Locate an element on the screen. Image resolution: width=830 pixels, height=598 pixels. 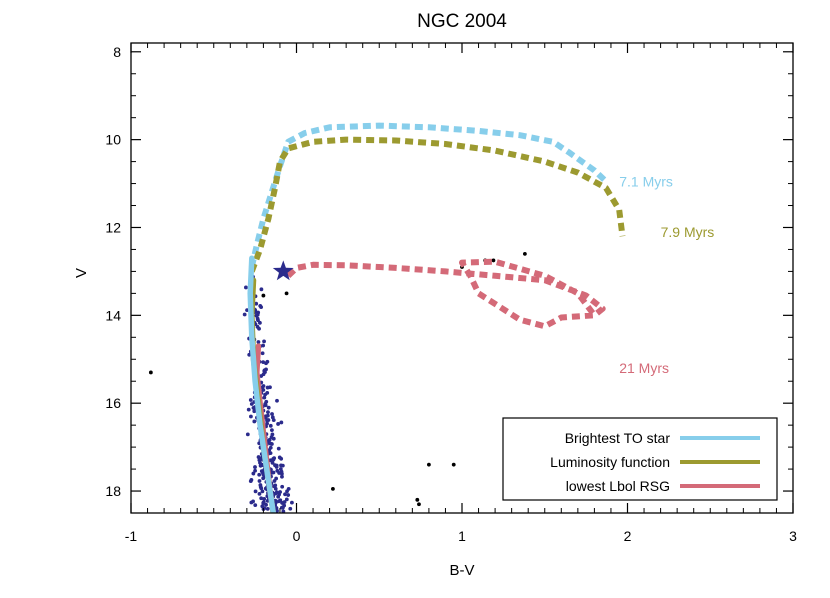
y-axis-label: V is located at coordinates (81, 273).